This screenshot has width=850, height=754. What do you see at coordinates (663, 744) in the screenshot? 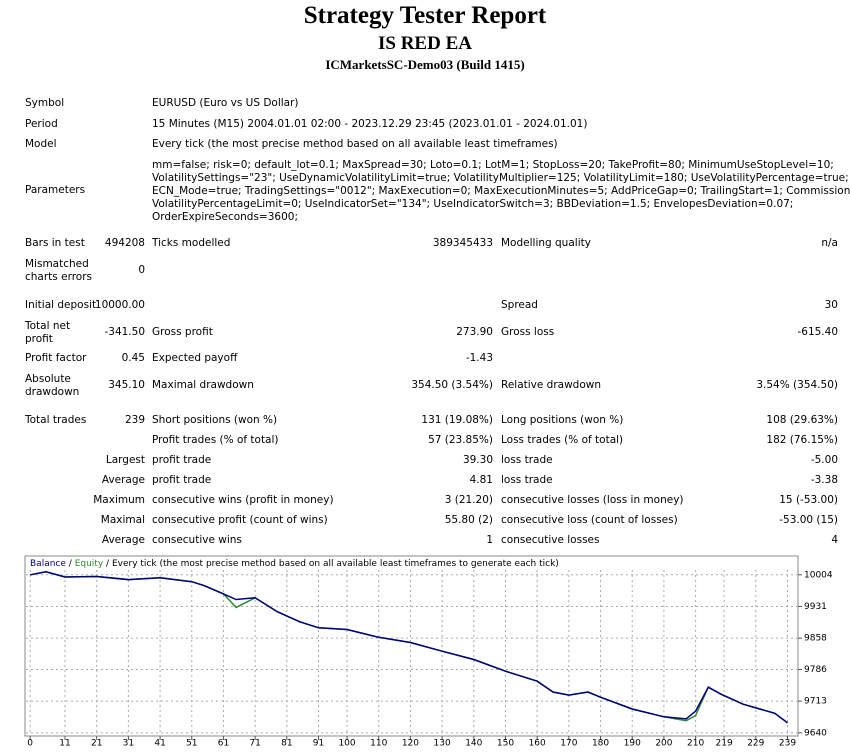
I see `x-tick-label: 200` at bounding box center [663, 744].